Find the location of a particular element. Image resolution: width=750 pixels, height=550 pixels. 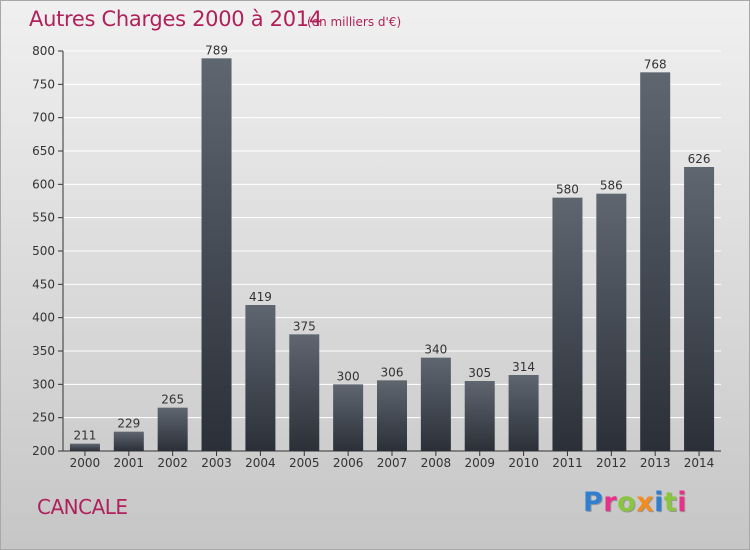

x-tick-label: 2001 is located at coordinates (129, 463).